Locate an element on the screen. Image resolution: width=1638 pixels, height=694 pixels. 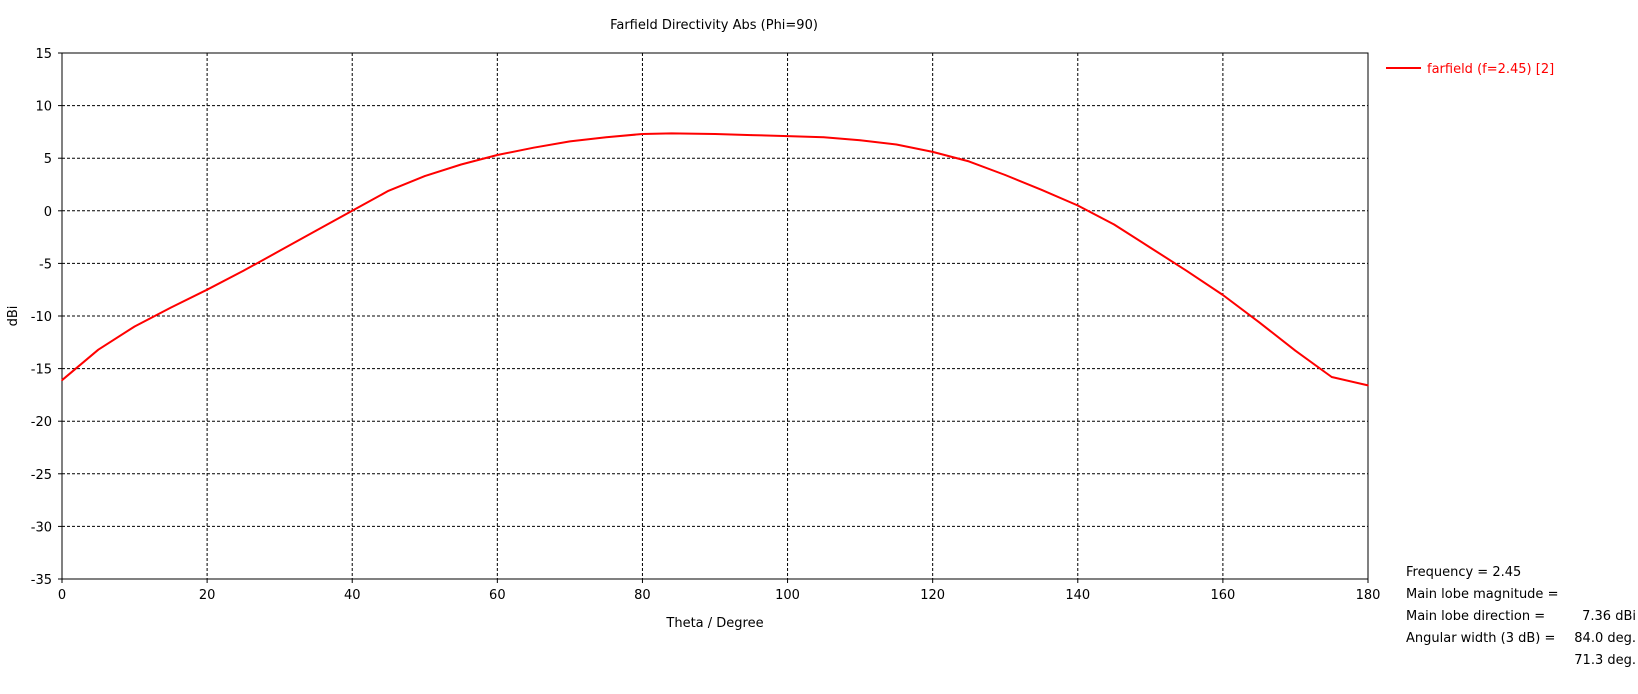
main-lobe-direction-label: Main lobe direction = is located at coordinates (1476, 616).